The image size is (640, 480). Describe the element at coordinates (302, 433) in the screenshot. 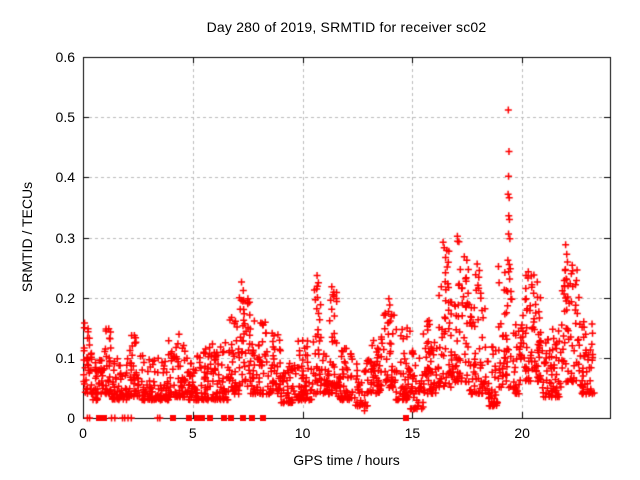

I see `x-tick-label: 10` at that location.